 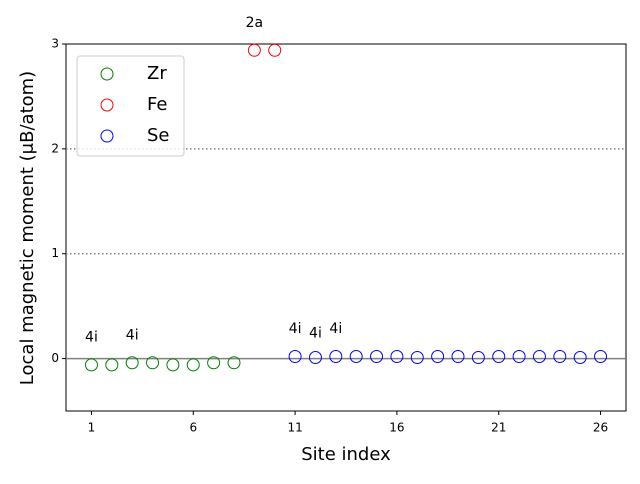 I want to click on y-axis-label: Local magnetic moment (μB/atom), so click(x=27, y=228).